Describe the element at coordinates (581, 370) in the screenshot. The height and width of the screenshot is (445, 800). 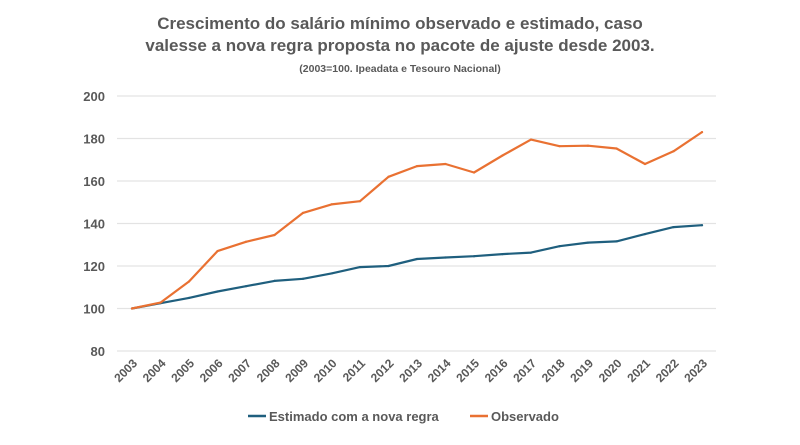
I see `x-tick-label: 2019` at that location.